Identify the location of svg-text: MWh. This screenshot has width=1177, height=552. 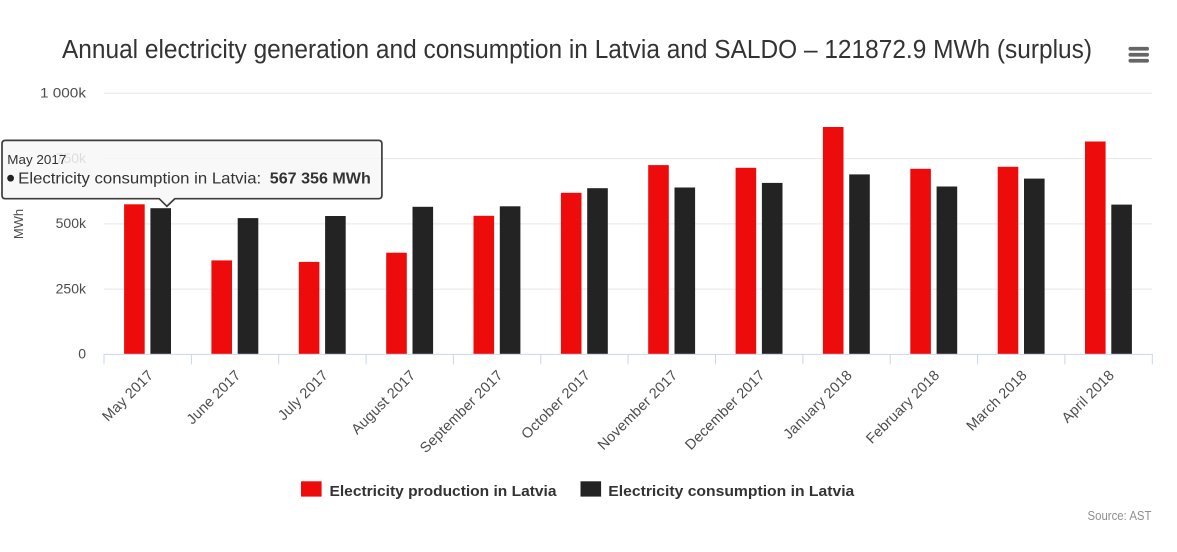
(18, 224).